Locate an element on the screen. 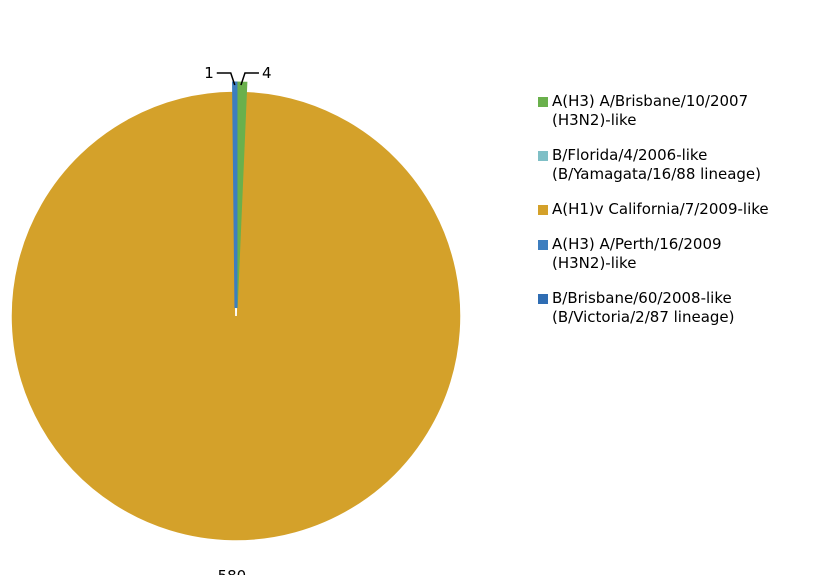 The height and width of the screenshot is (575, 836). legend-item: A(H3) A/Brisbane/10/2007 (H3N2)-like is located at coordinates (686, 111).